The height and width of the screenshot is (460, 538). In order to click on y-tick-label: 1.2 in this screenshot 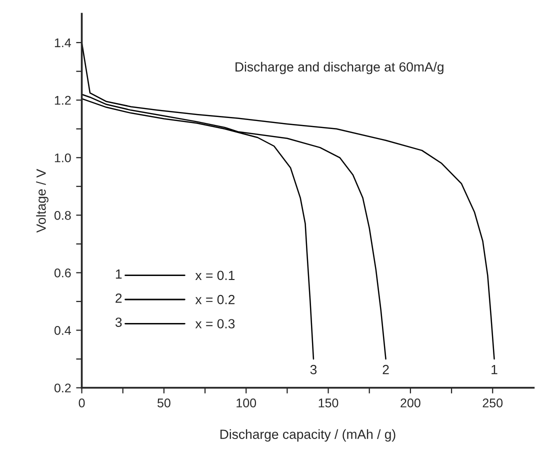, I will do `click(62, 100)`.